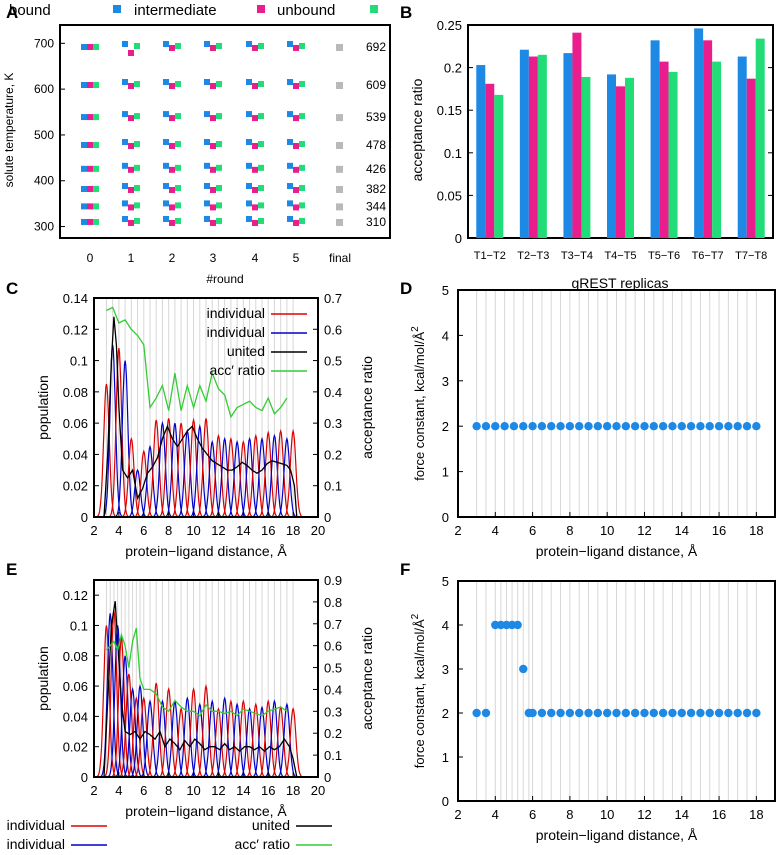 The height and width of the screenshot is (855, 782). What do you see at coordinates (367, 407) in the screenshot?
I see `panel-c-y2label: acceptance ratio` at bounding box center [367, 407].